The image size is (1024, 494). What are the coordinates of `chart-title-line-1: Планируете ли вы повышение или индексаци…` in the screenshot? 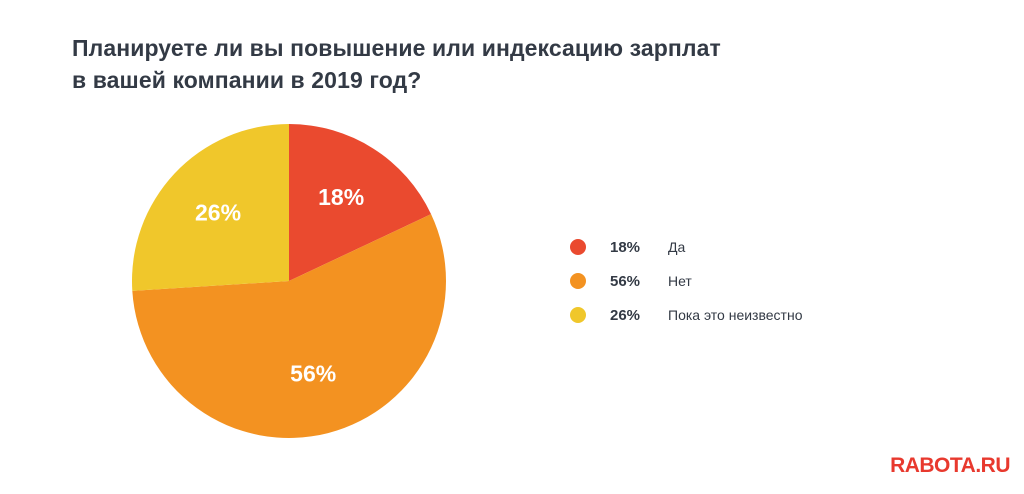 It's located at (396, 48).